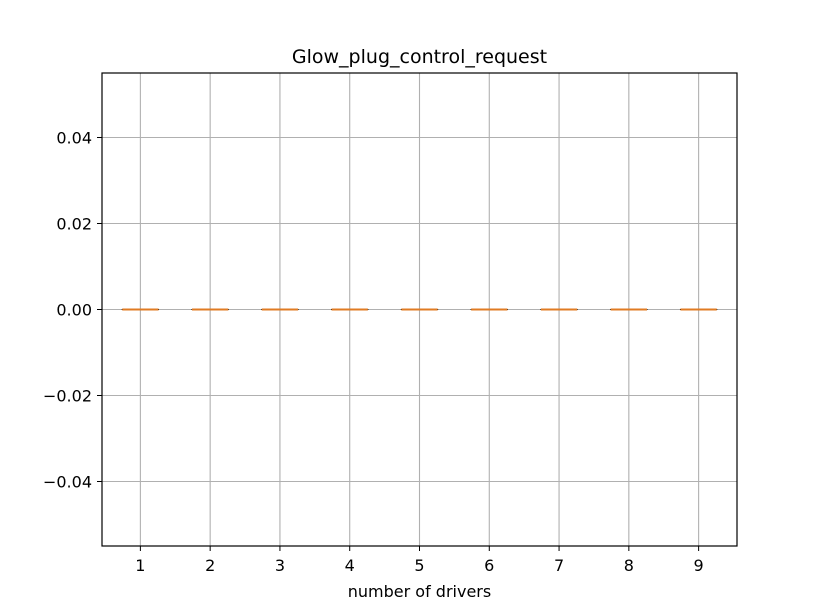  I want to click on x-tick-label: 5, so click(419, 565).